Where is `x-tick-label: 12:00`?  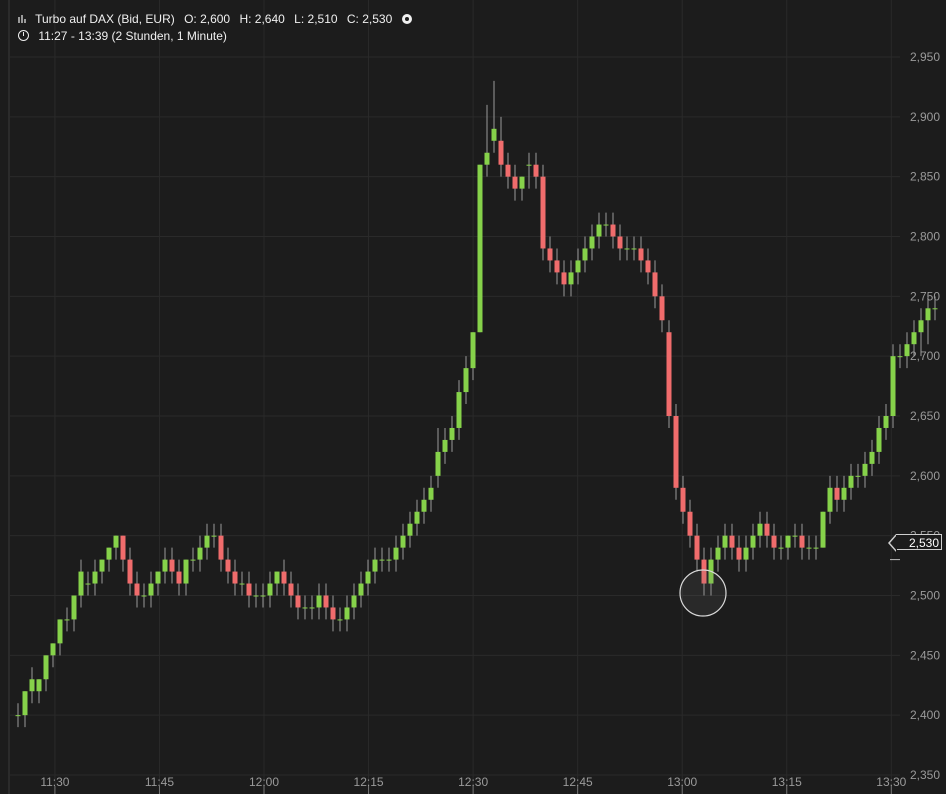 x-tick-label: 12:00 is located at coordinates (264, 782).